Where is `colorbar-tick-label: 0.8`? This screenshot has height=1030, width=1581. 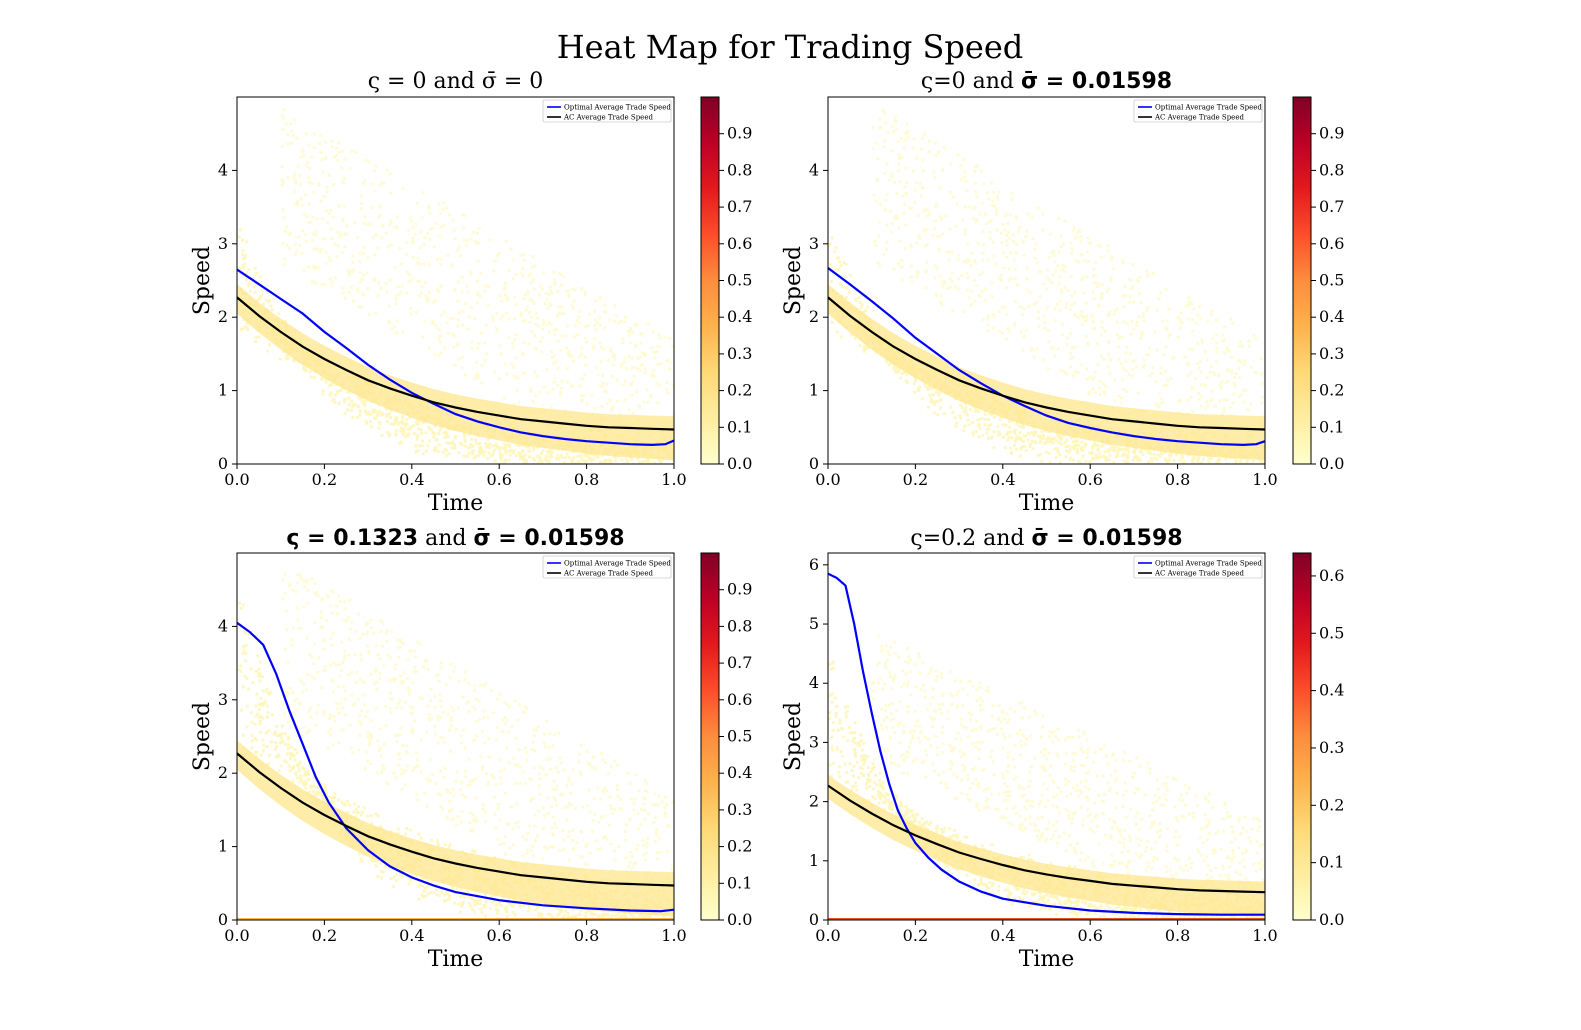 colorbar-tick-label: 0.8 is located at coordinates (739, 625).